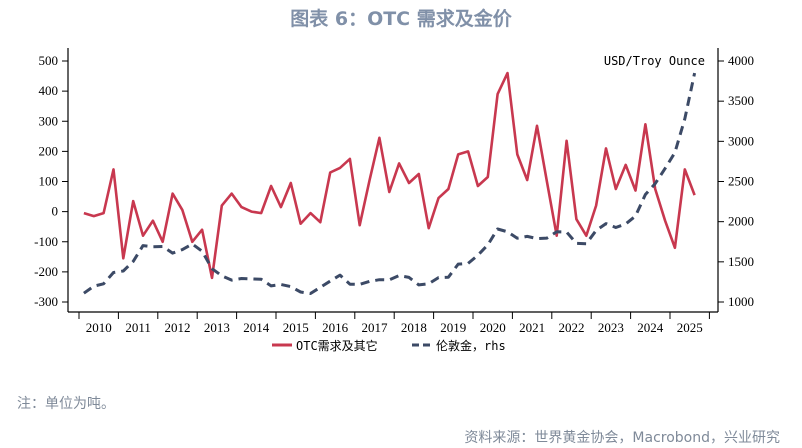 Image resolution: width=802 pixels, height=448 pixels. What do you see at coordinates (99, 327) in the screenshot?
I see `x-tick-label: 2010` at bounding box center [99, 327].